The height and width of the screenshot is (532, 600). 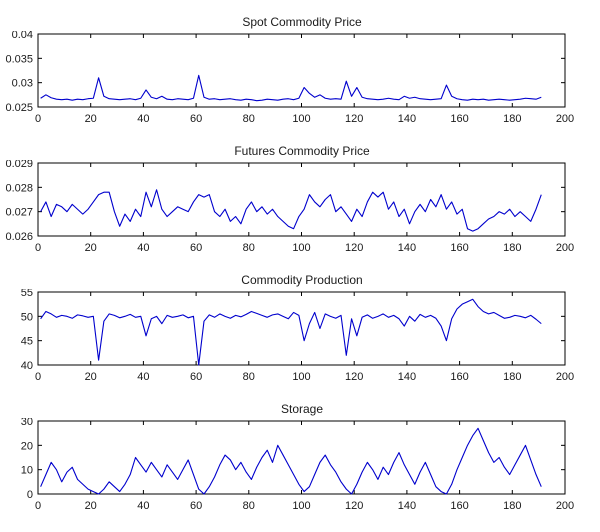 I want to click on plot-title-storage: Storage, so click(x=302, y=409).